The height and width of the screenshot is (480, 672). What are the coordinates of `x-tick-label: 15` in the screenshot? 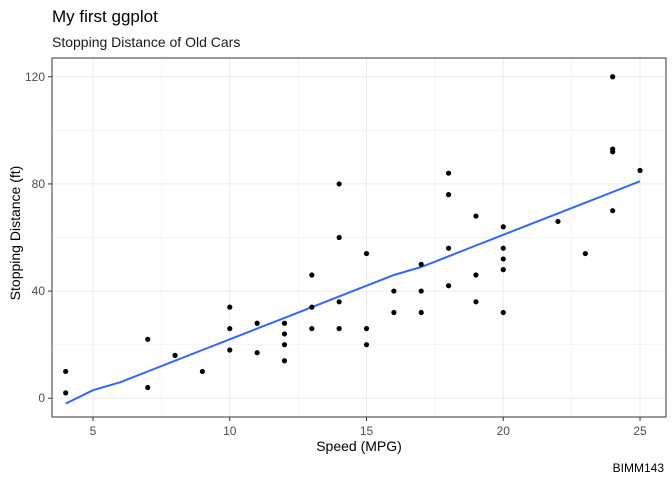 It's located at (367, 431).